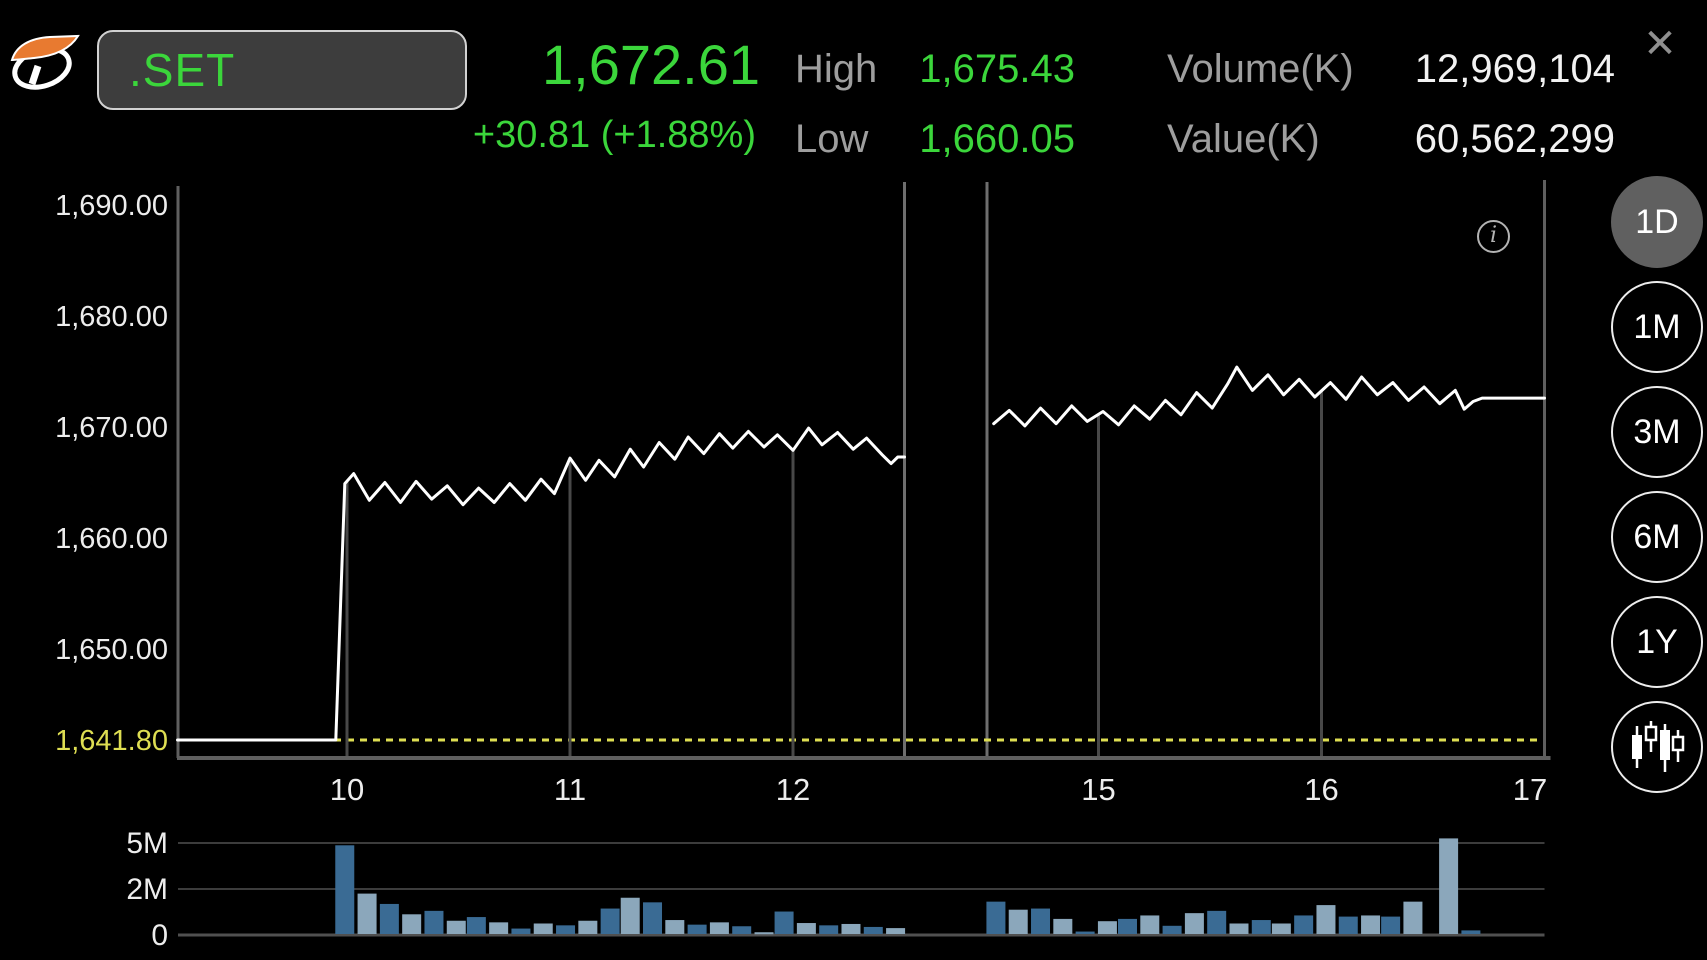 This screenshot has height=960, width=1707. What do you see at coordinates (1321, 789) in the screenshot?
I see `x-axis-label: 16` at bounding box center [1321, 789].